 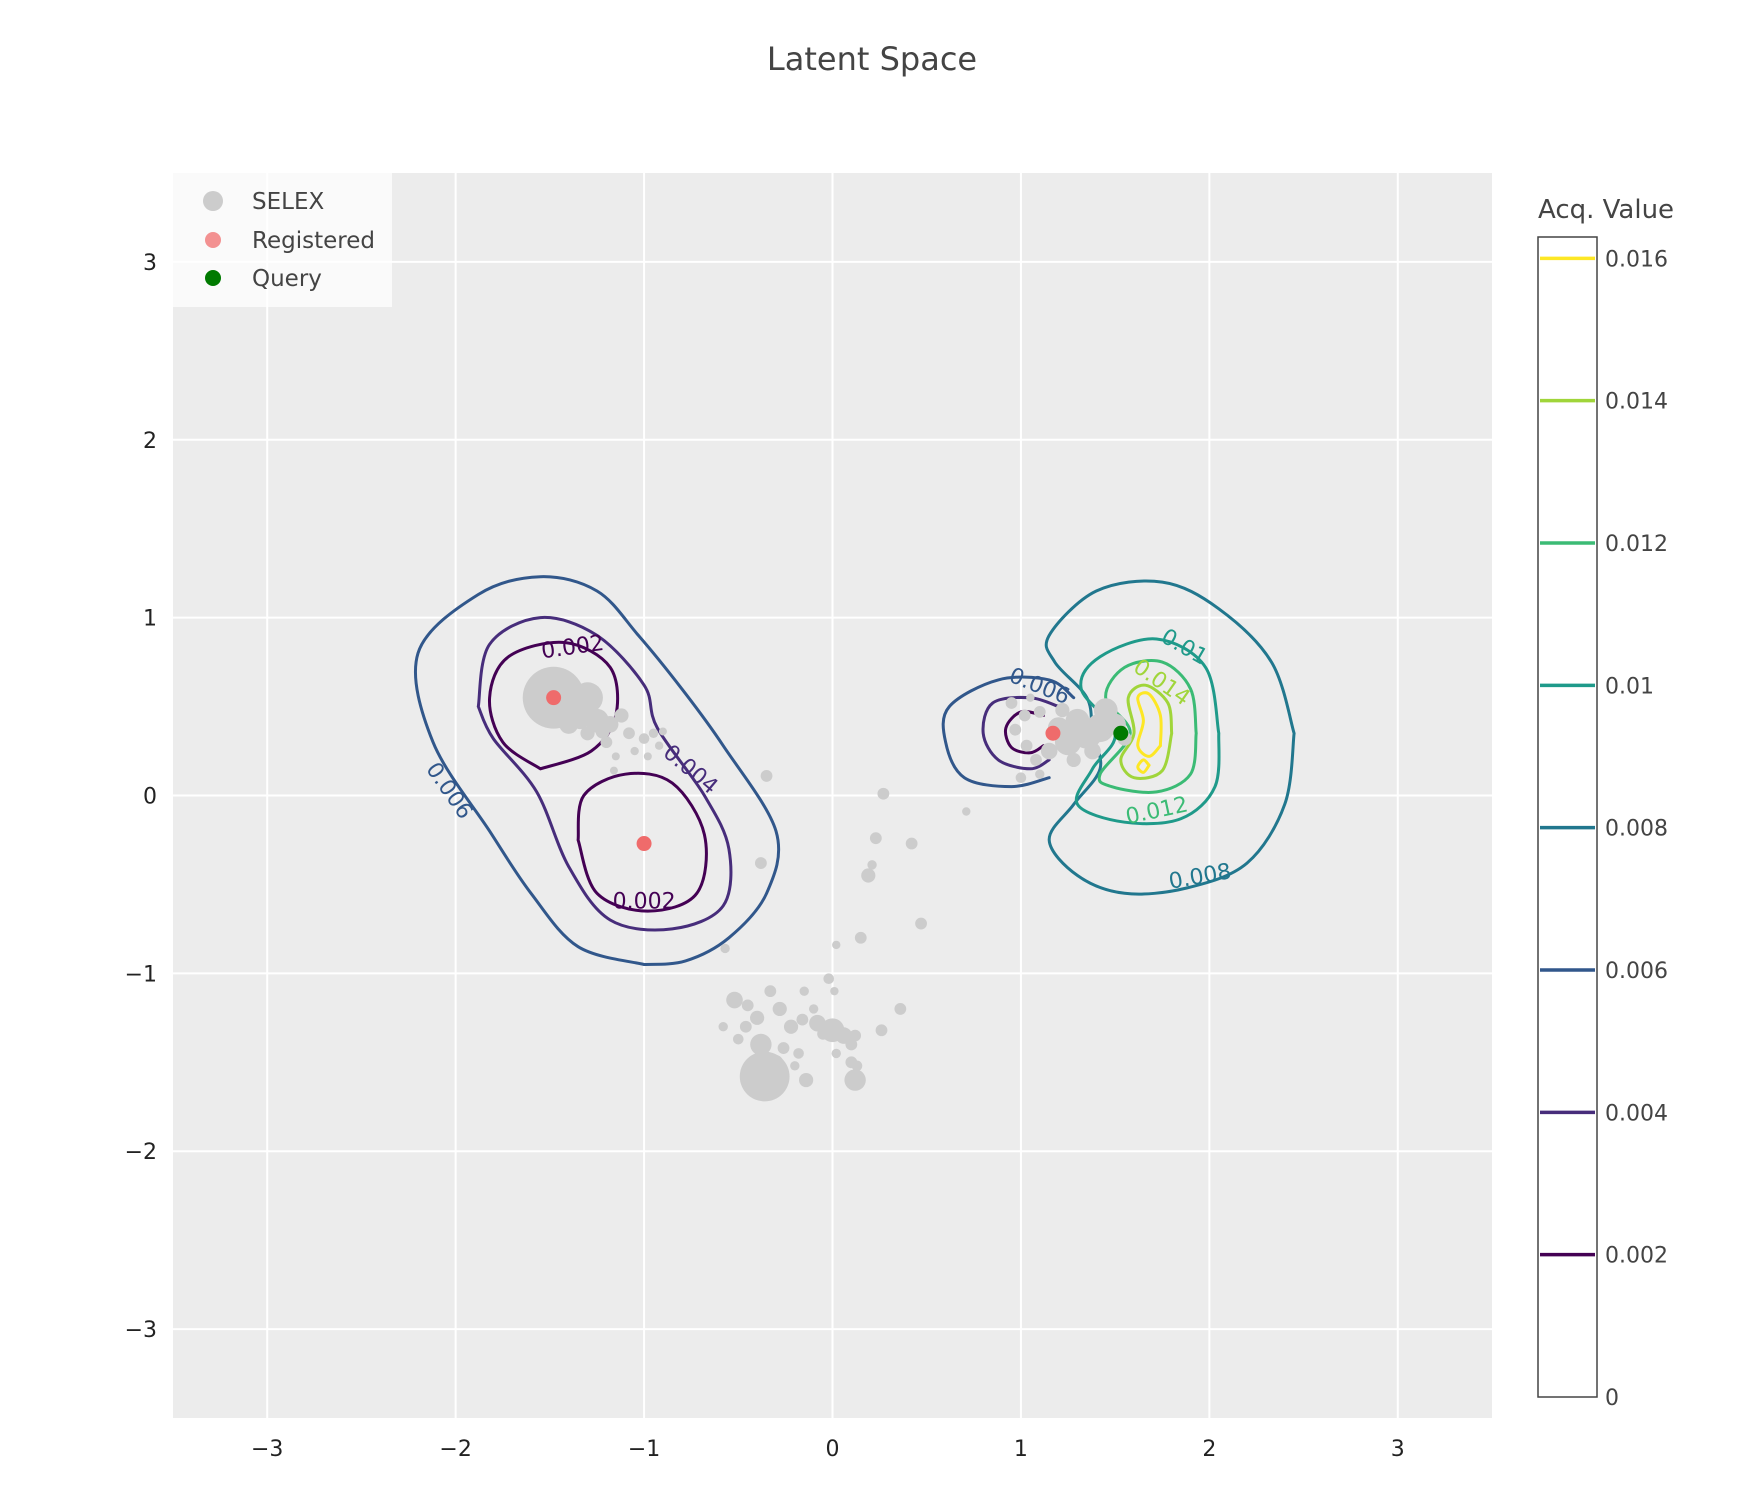 I want to click on colorbar-tick-label: 0, so click(x=1612, y=1398).